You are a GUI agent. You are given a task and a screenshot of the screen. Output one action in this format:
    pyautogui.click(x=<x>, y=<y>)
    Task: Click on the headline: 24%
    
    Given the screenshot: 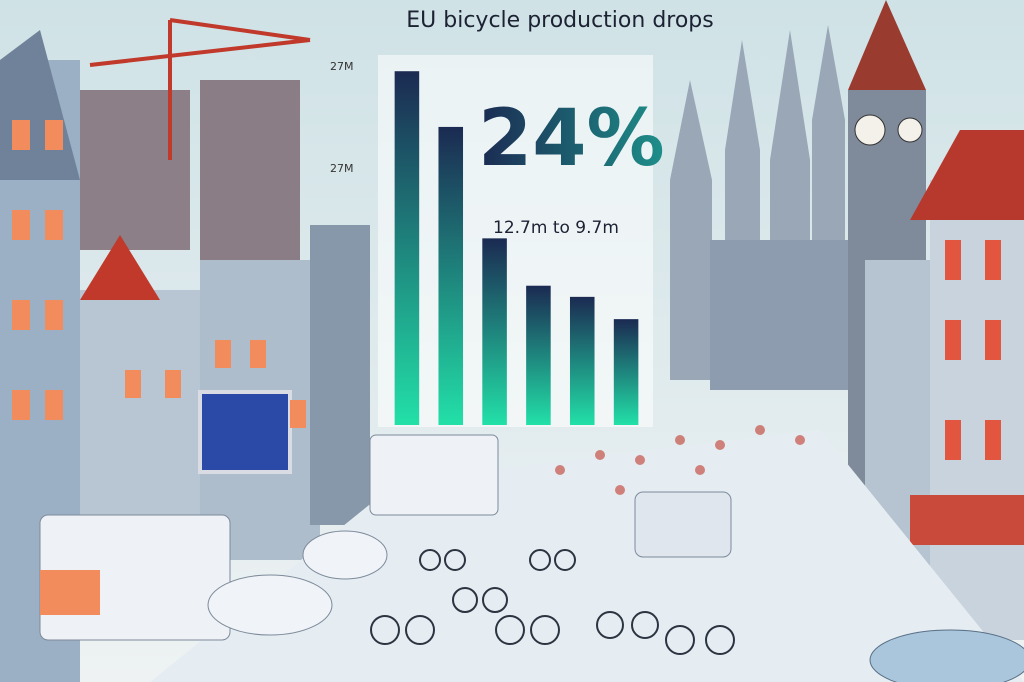 What is the action you would take?
    pyautogui.click(x=571, y=139)
    